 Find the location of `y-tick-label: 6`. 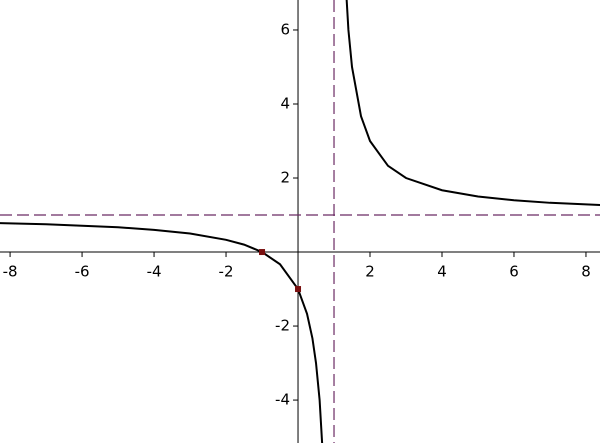

y-tick-label: 6 is located at coordinates (285, 29).